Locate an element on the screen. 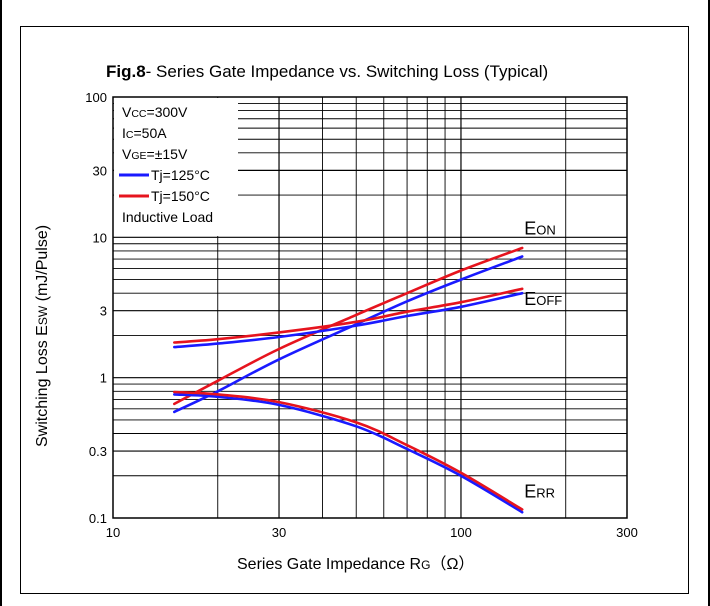 This screenshot has height=606, width=710. y-axis-label-sub: SW is located at coordinates (43, 315).